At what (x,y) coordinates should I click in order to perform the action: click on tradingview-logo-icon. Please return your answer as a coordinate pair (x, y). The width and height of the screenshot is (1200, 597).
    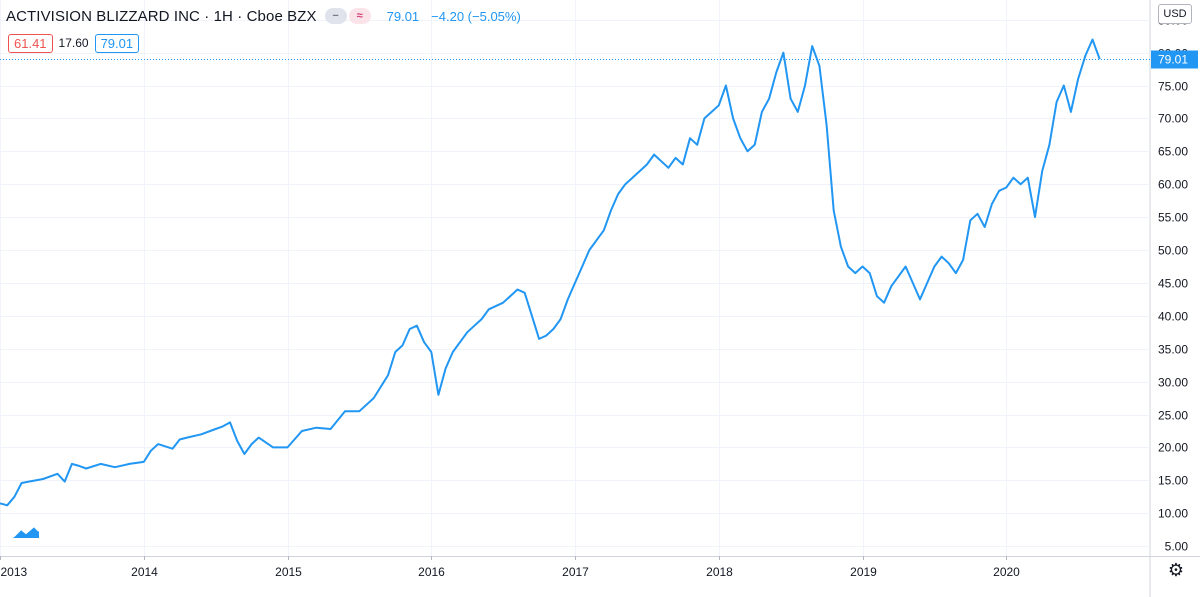
    Looking at the image, I should click on (26, 532).